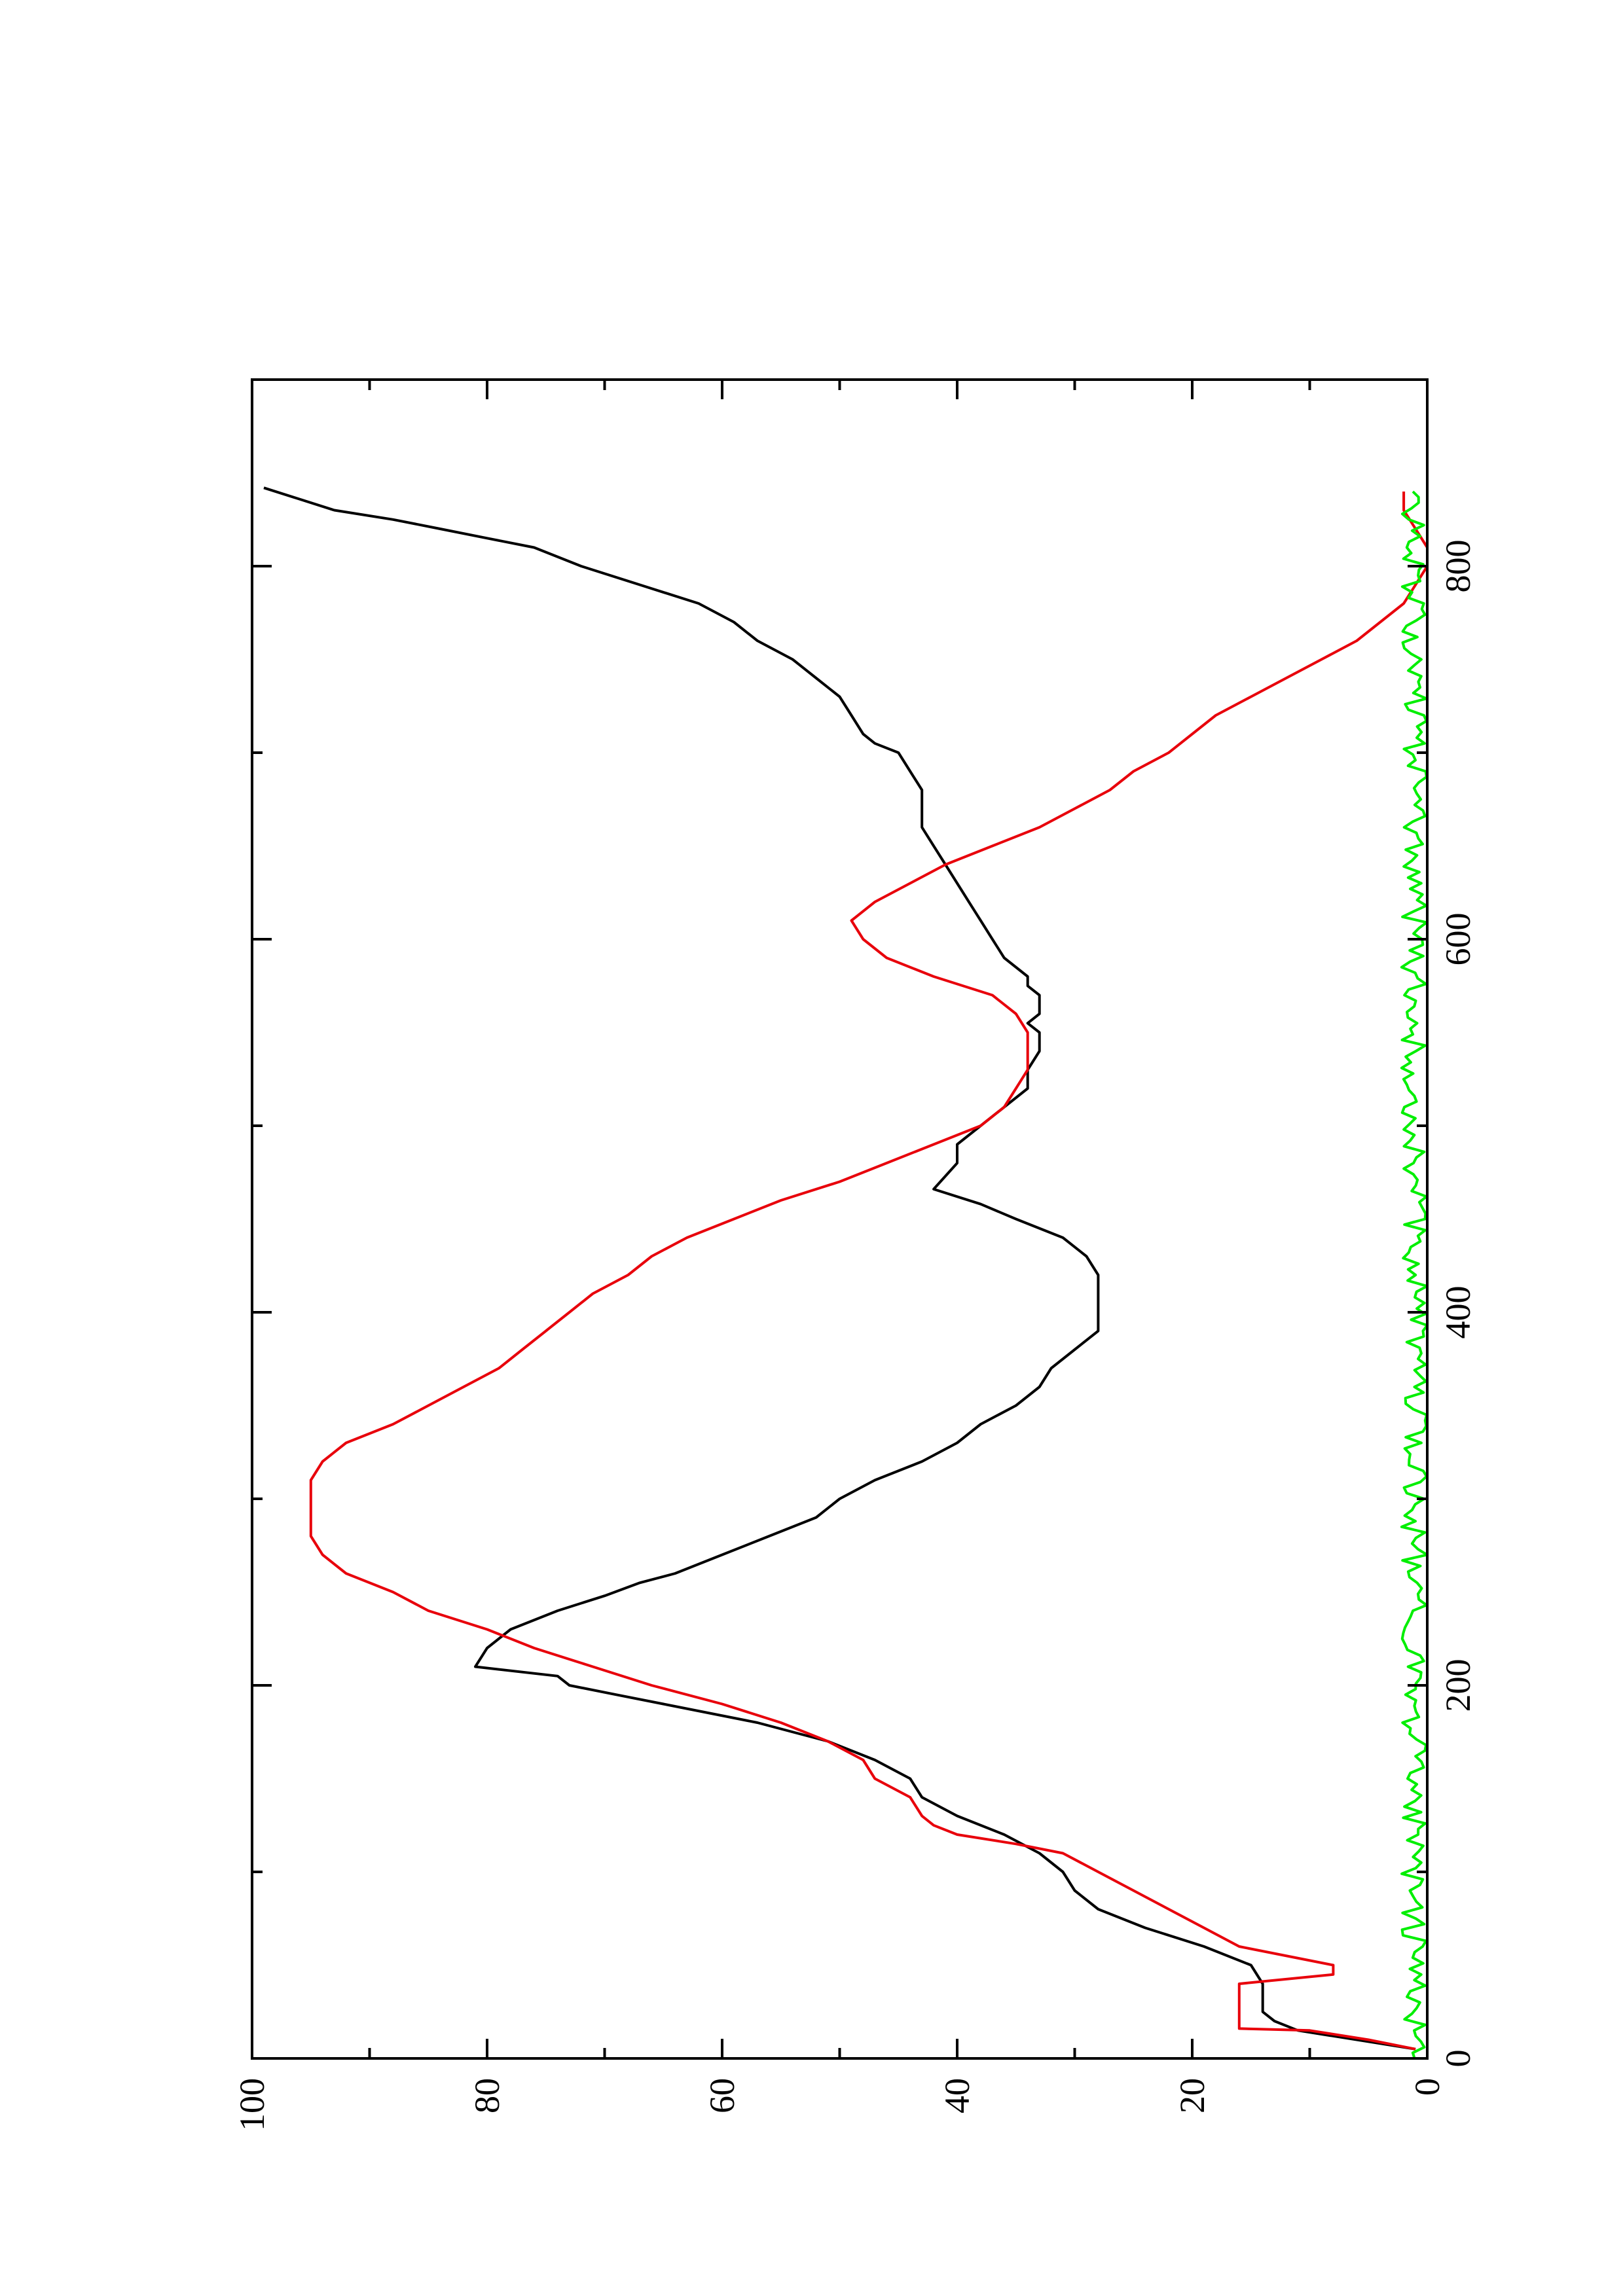 This screenshot has width=1623, height=2296. Describe the element at coordinates (1192, 2095) in the screenshot. I see `y-tick-label: 20` at that location.